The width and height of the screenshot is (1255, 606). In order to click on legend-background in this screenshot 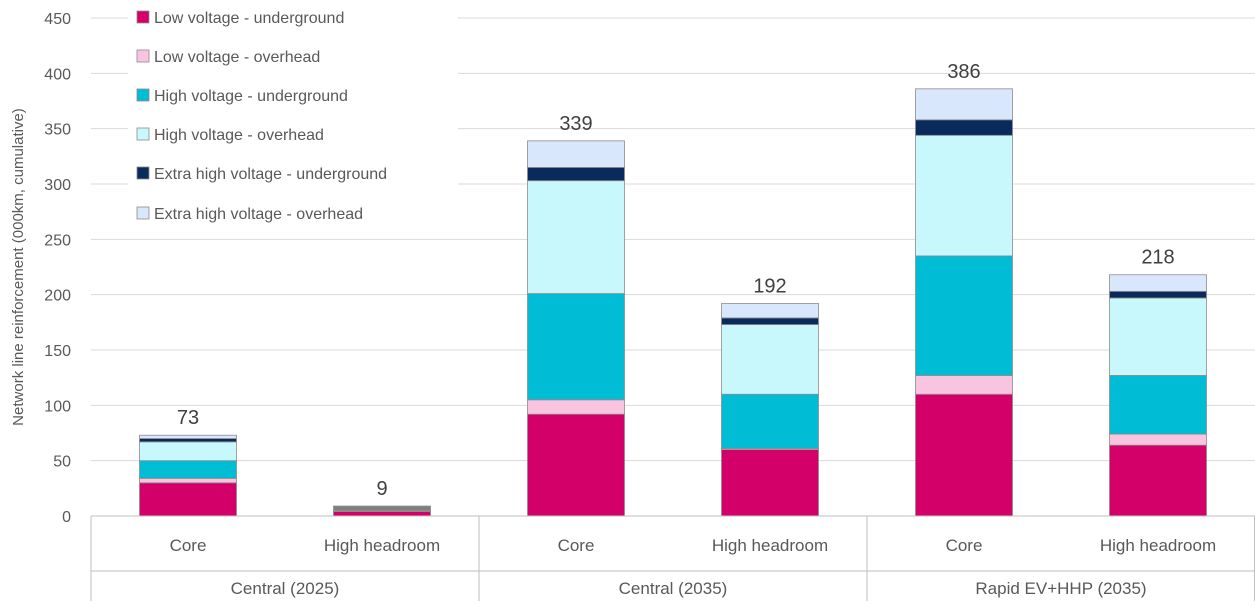, I will do `click(293, 115)`.